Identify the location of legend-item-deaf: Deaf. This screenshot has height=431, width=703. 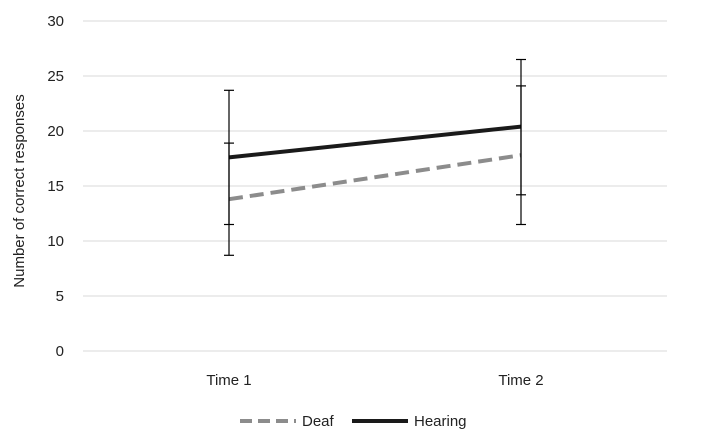
(287, 421).